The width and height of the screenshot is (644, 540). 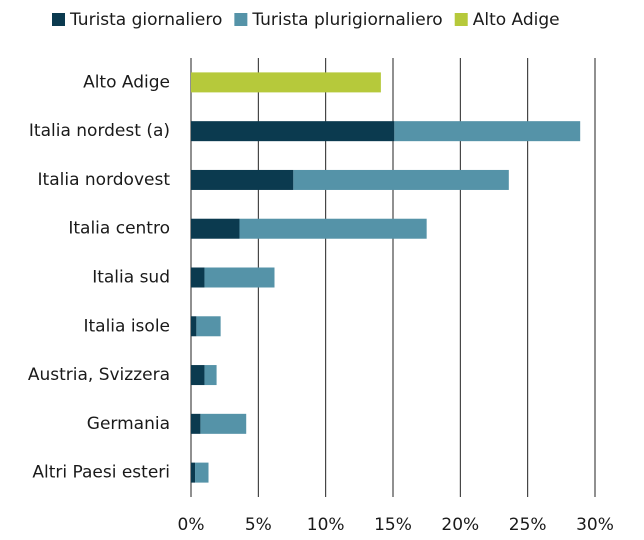 I want to click on x-tick-label: 10%, so click(x=326, y=525).